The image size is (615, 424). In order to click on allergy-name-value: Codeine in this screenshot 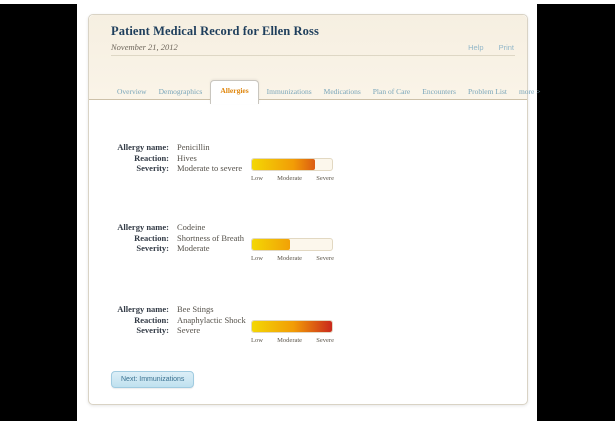, I will do `click(191, 227)`.